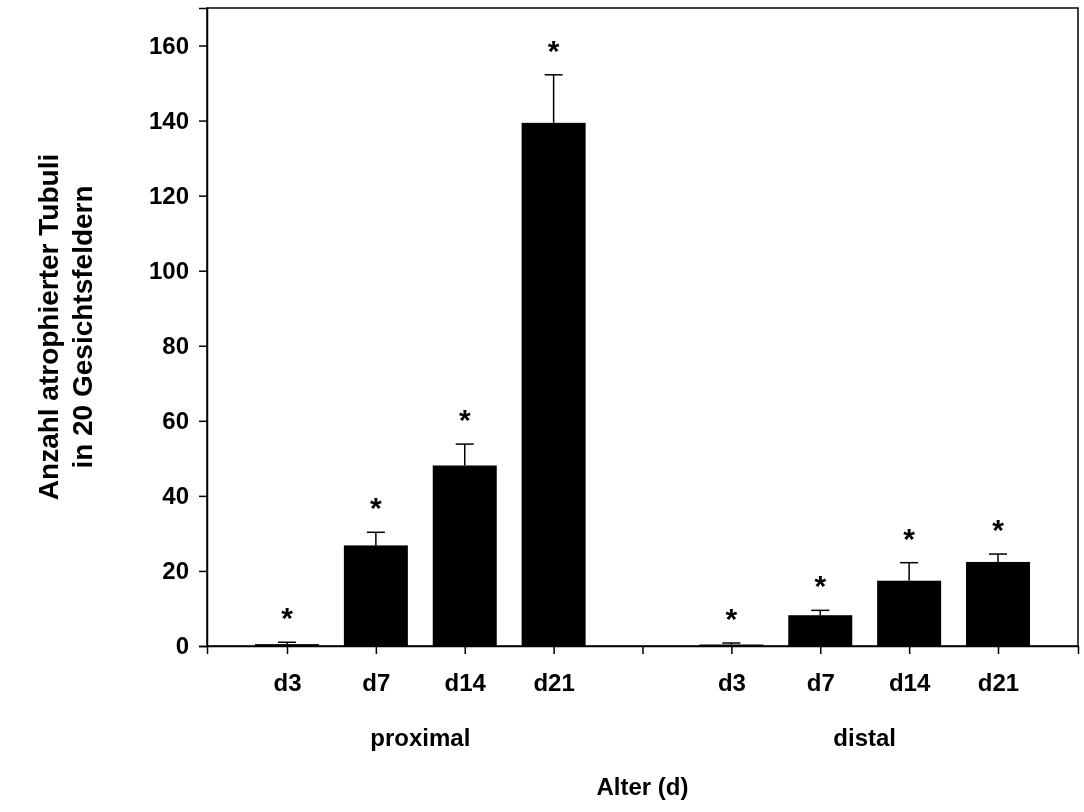  Describe the element at coordinates (168, 120) in the screenshot. I see `y-tick-label: 140` at that location.